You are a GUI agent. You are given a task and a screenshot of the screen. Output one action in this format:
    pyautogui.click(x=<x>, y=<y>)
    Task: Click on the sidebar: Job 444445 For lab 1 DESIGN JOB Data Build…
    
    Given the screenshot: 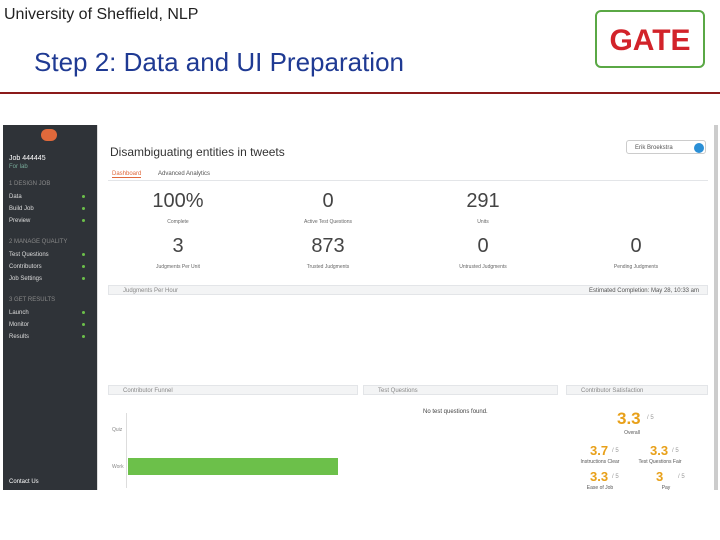 What is the action you would take?
    pyautogui.click(x=50, y=307)
    